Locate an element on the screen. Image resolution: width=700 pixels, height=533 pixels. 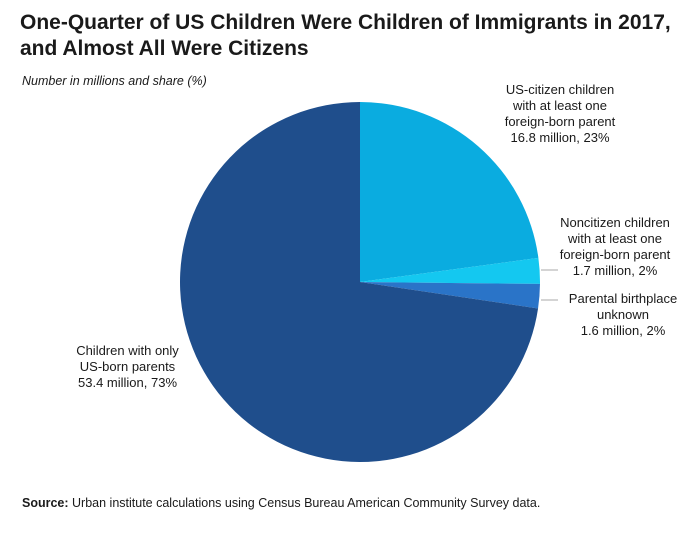
label-unknown-value: 1.6 million, 2% is located at coordinates (623, 330).